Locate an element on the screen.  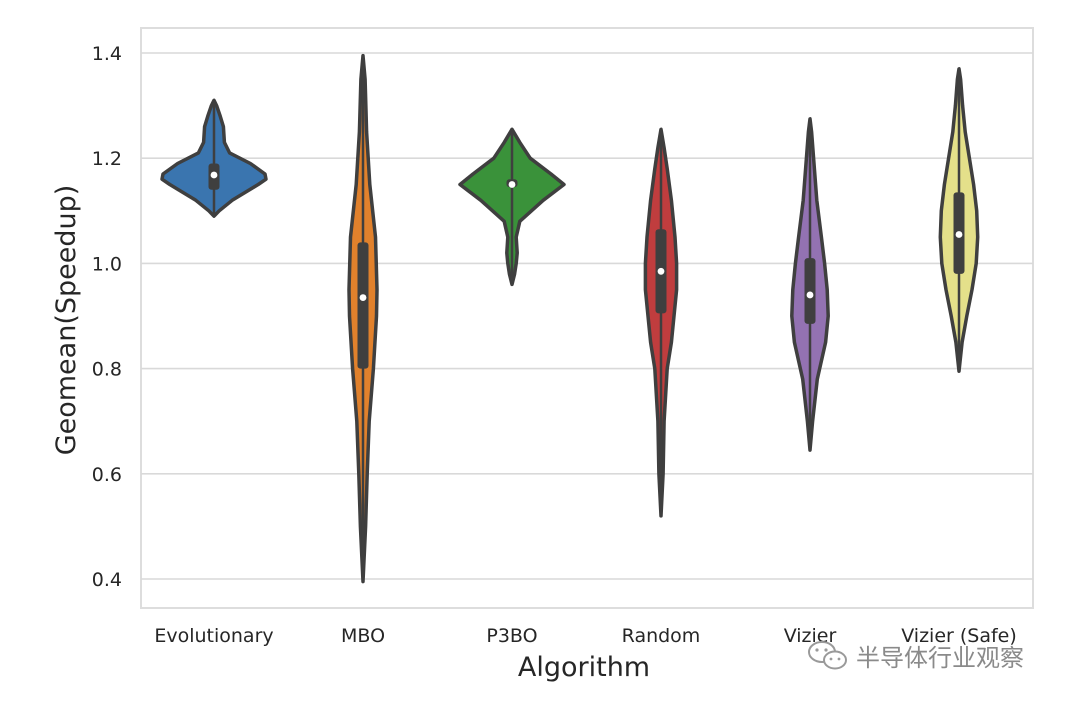
violin-p3bo is located at coordinates (512, 207).